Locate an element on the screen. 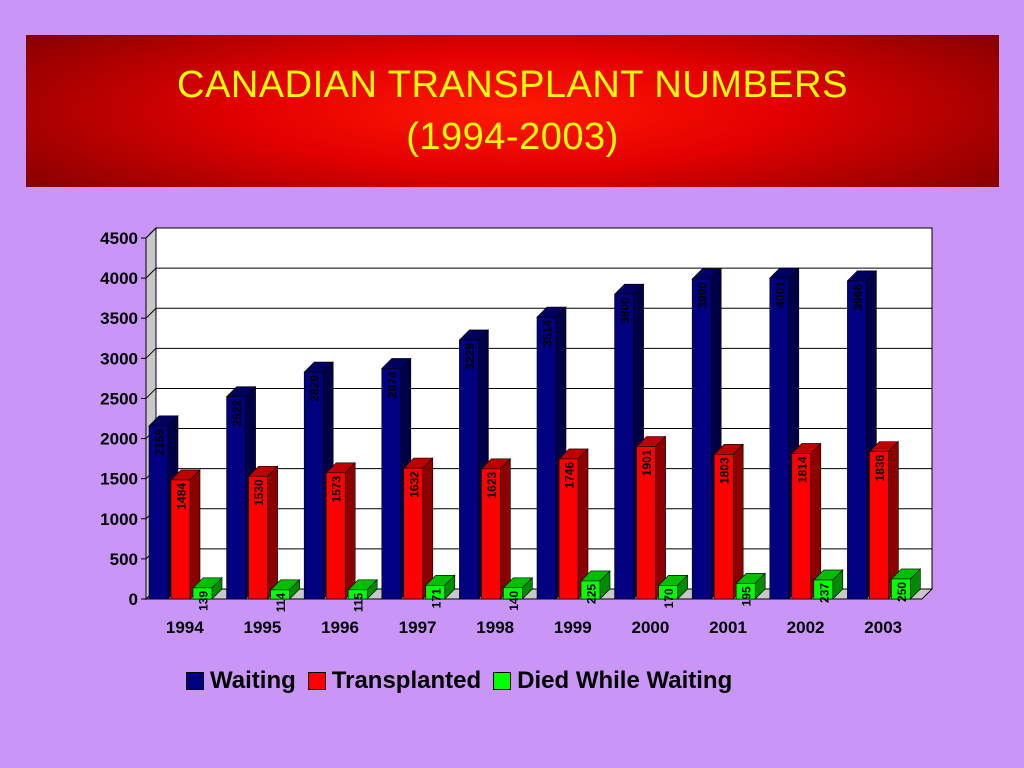 The width and height of the screenshot is (1024, 768). data-label: 1746 is located at coordinates (570, 475).